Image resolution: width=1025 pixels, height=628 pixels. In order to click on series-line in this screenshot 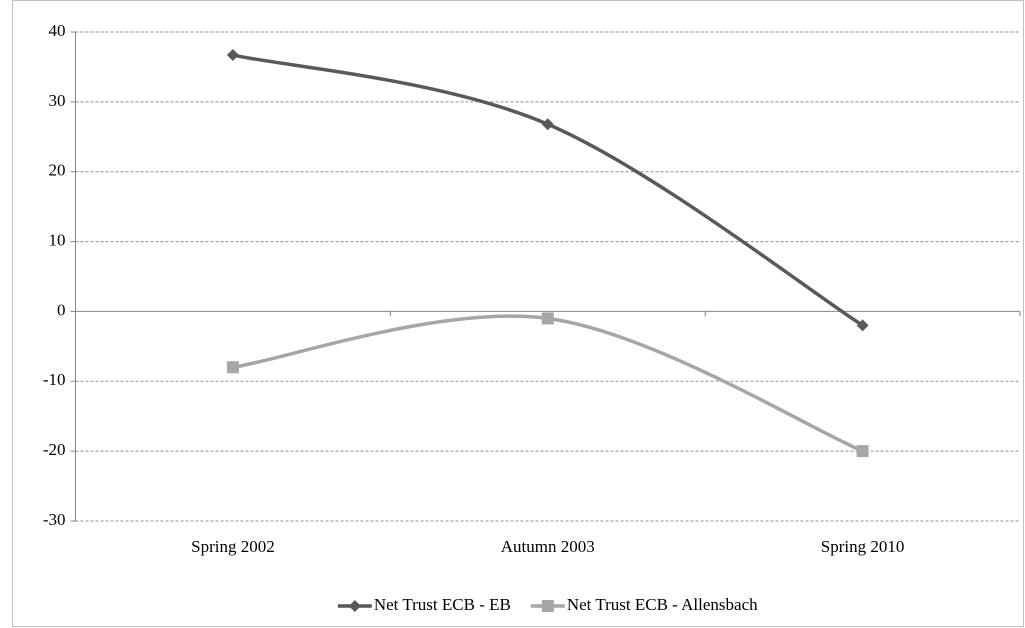, I will do `click(548, 383)`.